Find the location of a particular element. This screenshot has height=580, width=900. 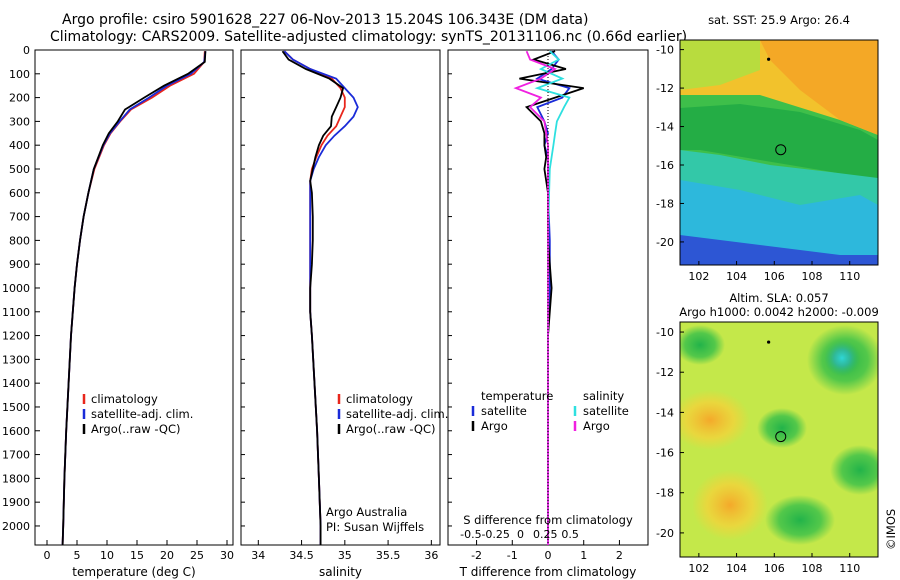

salinity-xtick-label: 35 is located at coordinates (345, 555).